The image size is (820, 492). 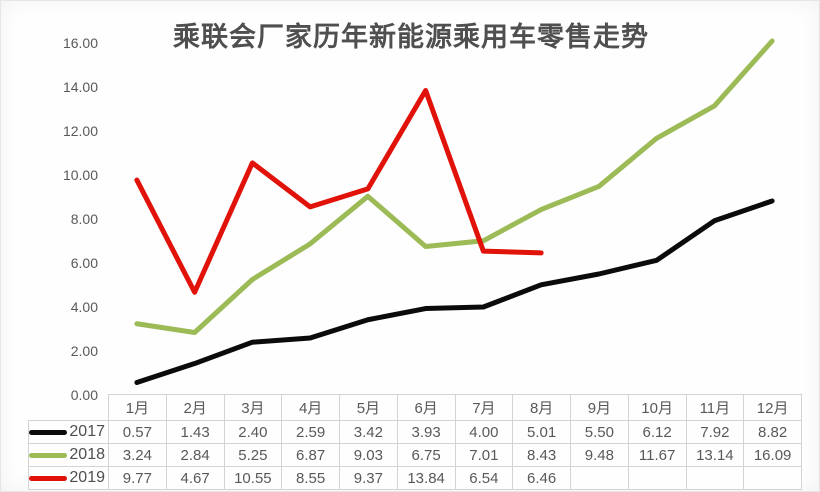 What do you see at coordinates (195, 407) in the screenshot?
I see `column-header-month: 2月` at bounding box center [195, 407].